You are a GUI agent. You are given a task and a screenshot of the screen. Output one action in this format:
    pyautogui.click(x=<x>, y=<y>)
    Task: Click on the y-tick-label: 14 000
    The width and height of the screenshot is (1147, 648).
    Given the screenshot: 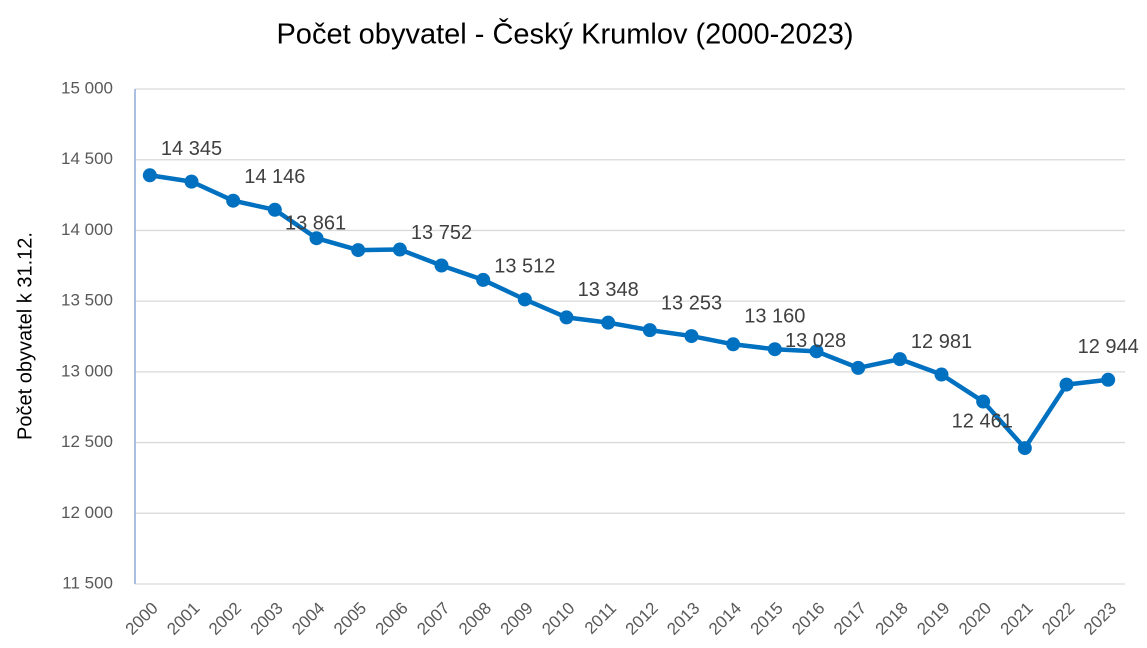 What is the action you would take?
    pyautogui.click(x=87, y=229)
    